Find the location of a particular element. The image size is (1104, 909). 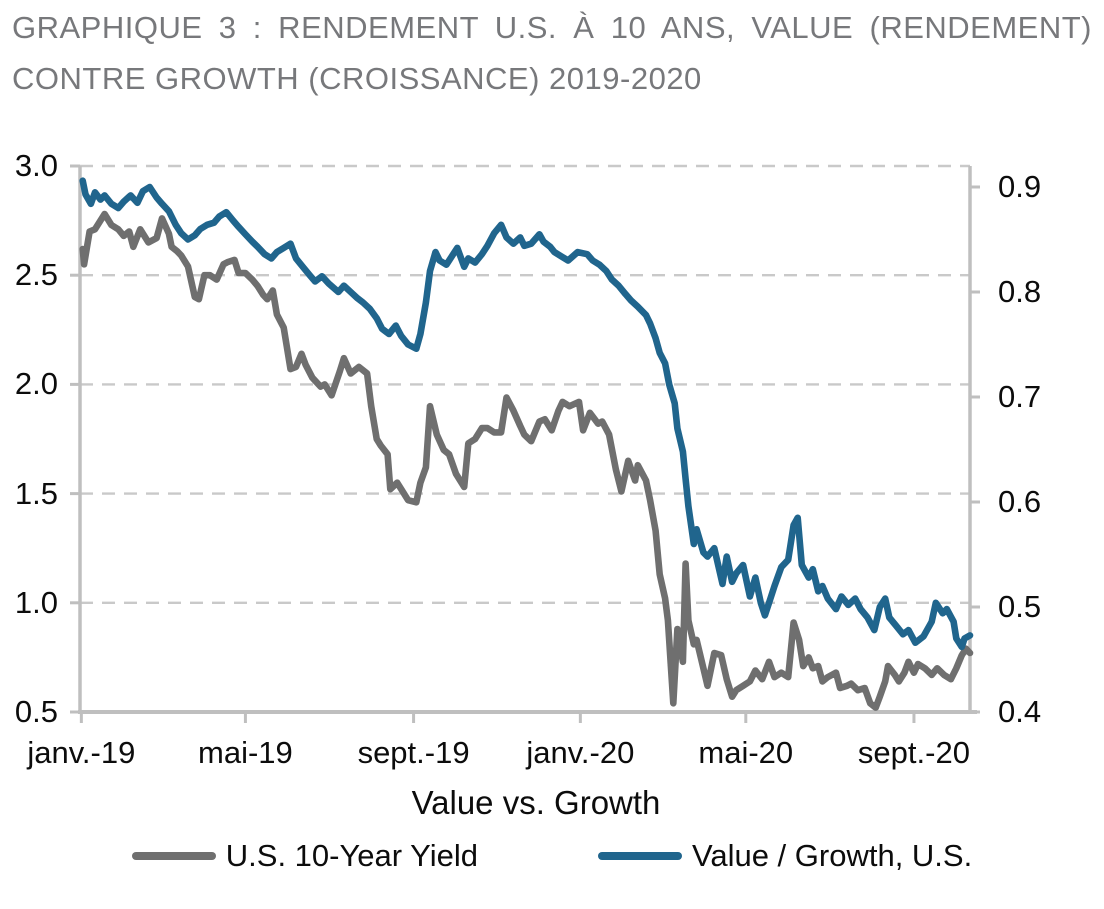

legend-label-yield: U.S. 10-Year Yield is located at coordinates (351, 855).